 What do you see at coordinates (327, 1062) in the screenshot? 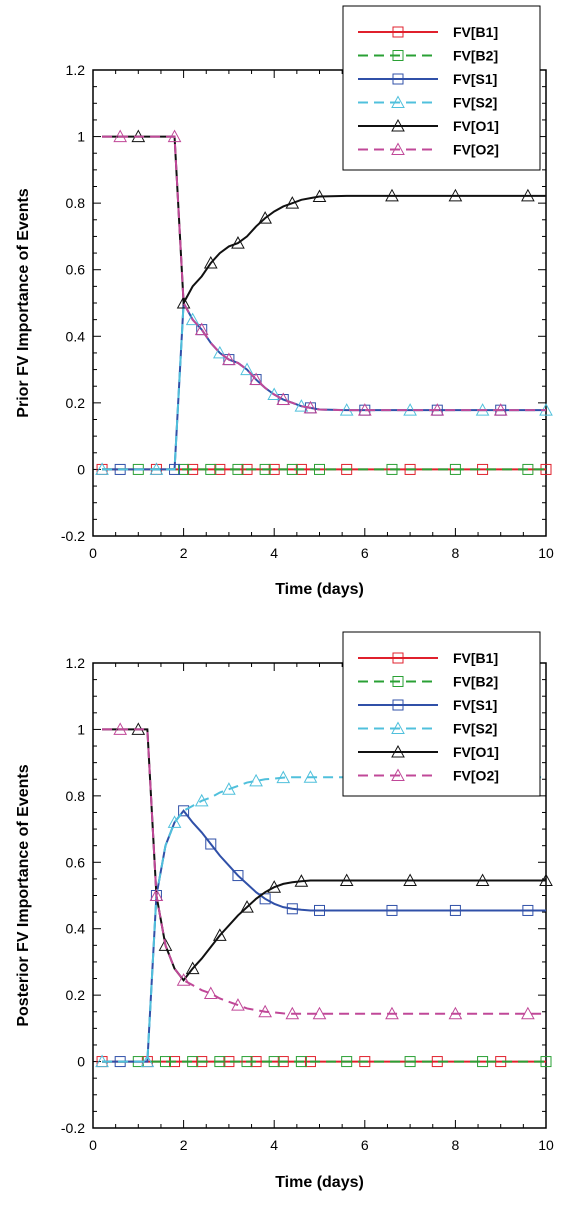
I see `series-fv-b2-` at bounding box center [327, 1062].